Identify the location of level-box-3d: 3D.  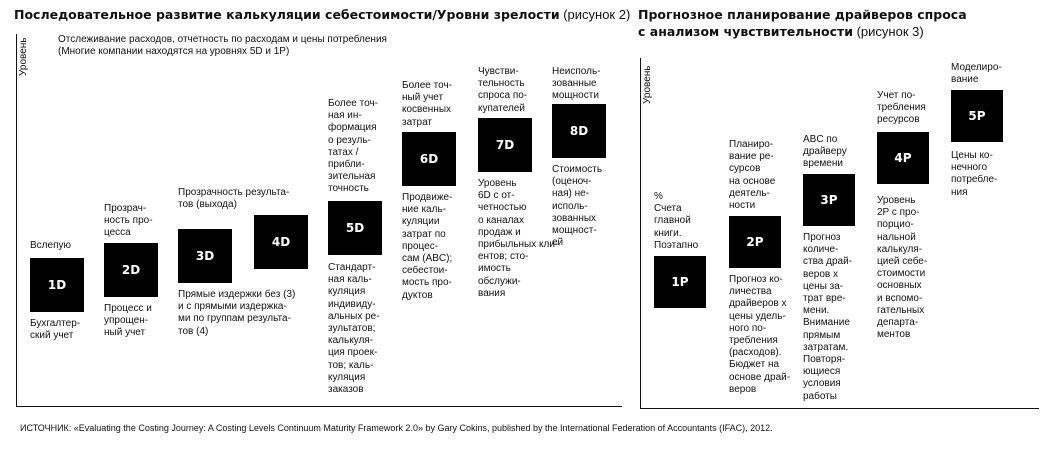
(205, 256).